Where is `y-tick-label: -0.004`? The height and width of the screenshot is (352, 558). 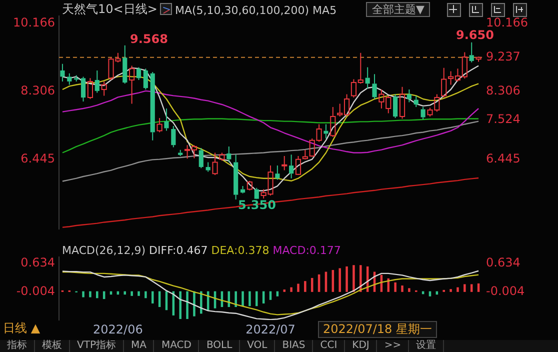 y-tick-label: -0.004 is located at coordinates (35, 291).